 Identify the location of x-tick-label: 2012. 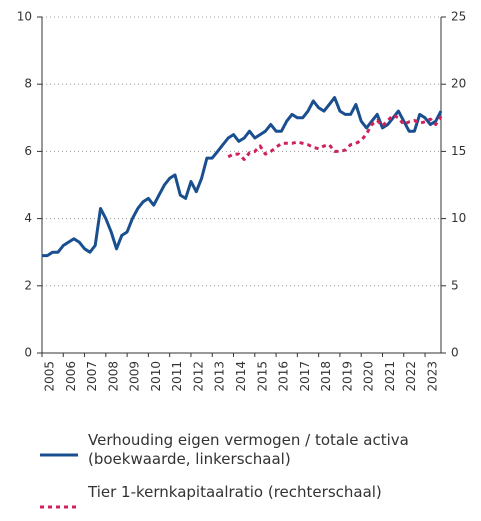
(198, 376).